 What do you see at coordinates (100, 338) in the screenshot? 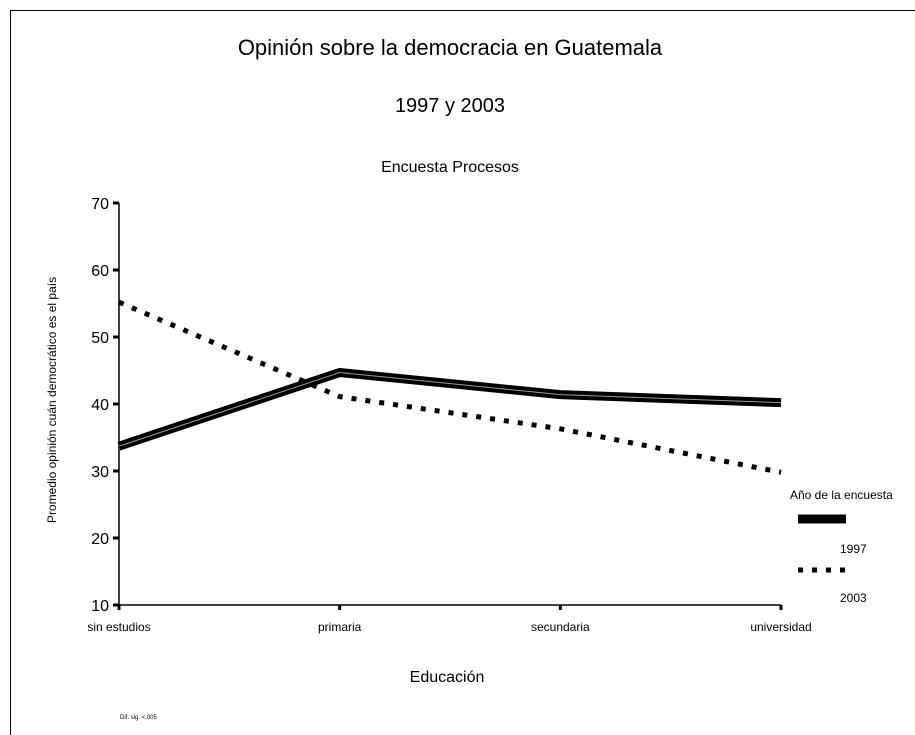
I see `y-tick-label: 50` at bounding box center [100, 338].